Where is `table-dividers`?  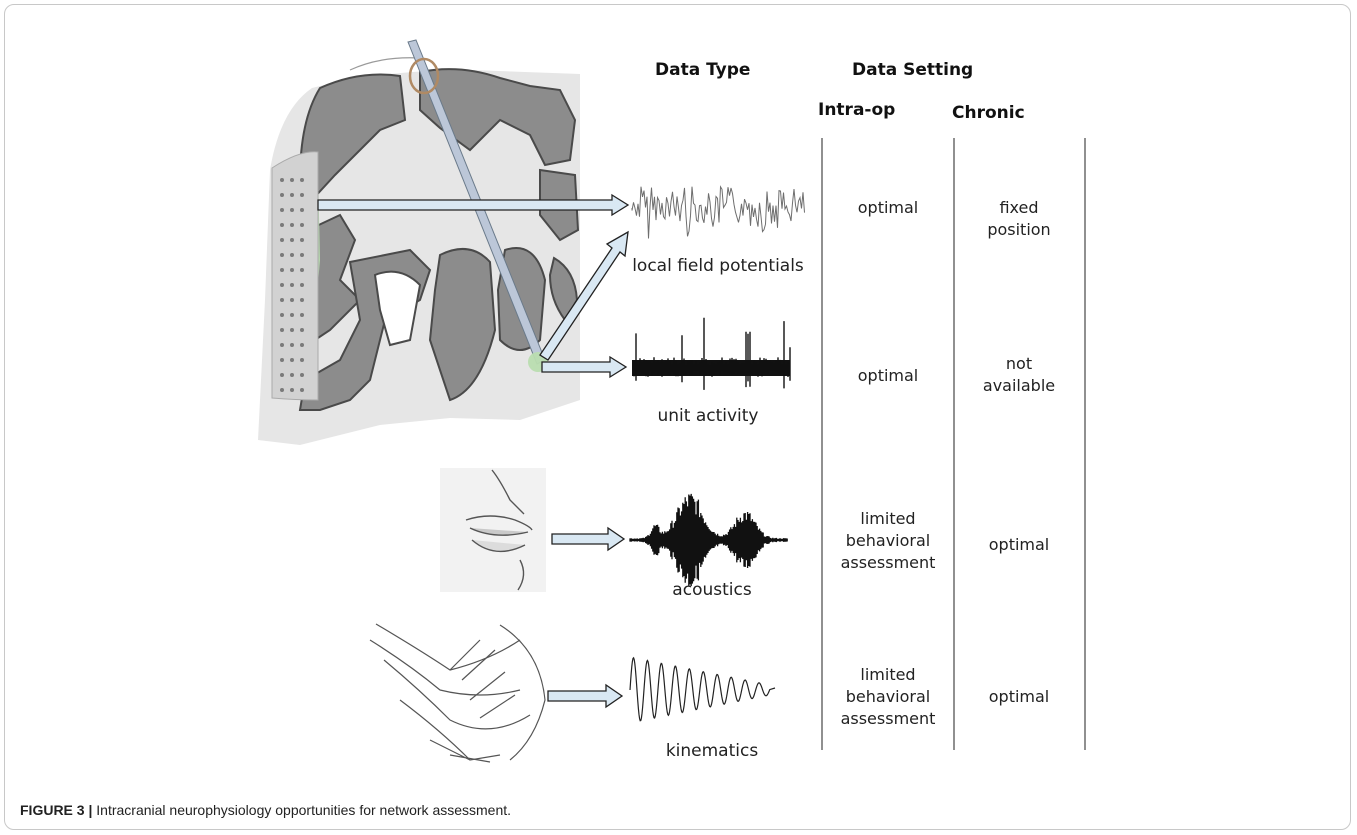
table-dividers is located at coordinates (953, 444).